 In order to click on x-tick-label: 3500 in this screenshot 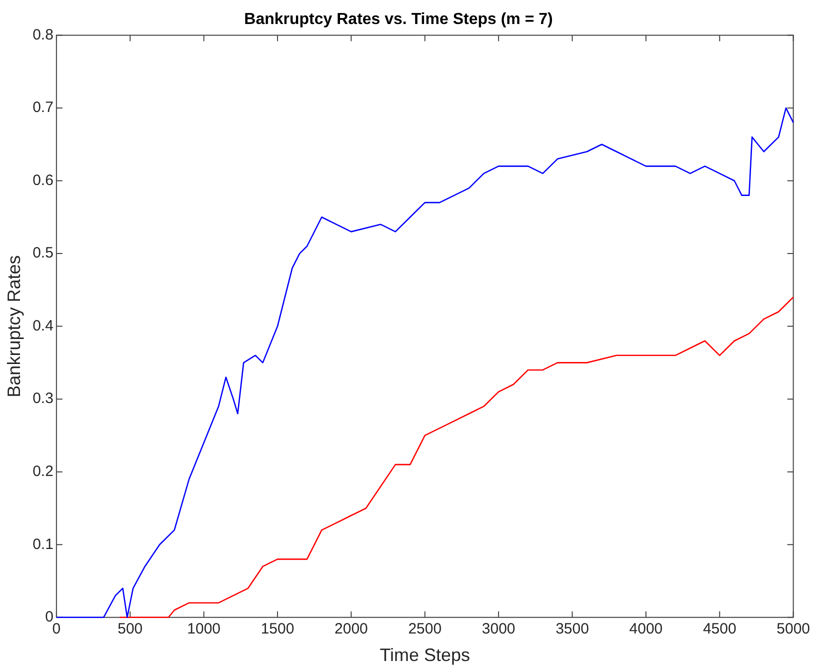, I will do `click(572, 629)`.